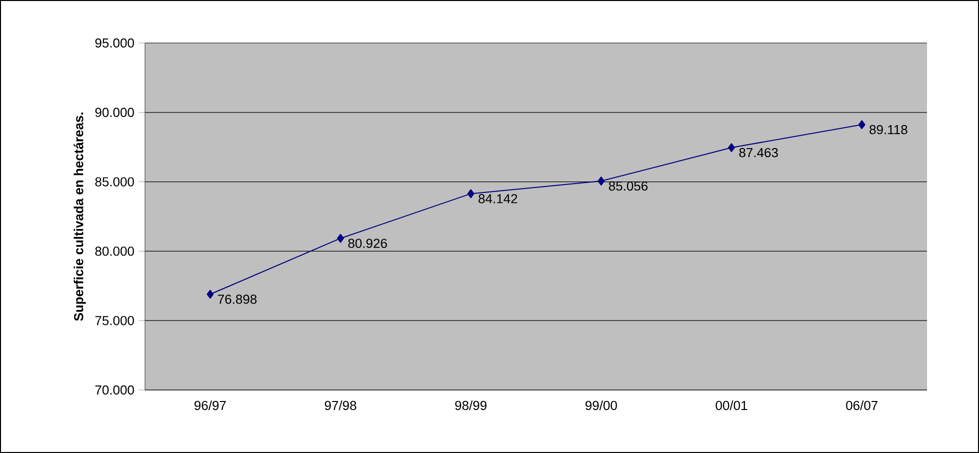 Image resolution: width=979 pixels, height=453 pixels. I want to click on x-tick-label: 96/97, so click(210, 405).